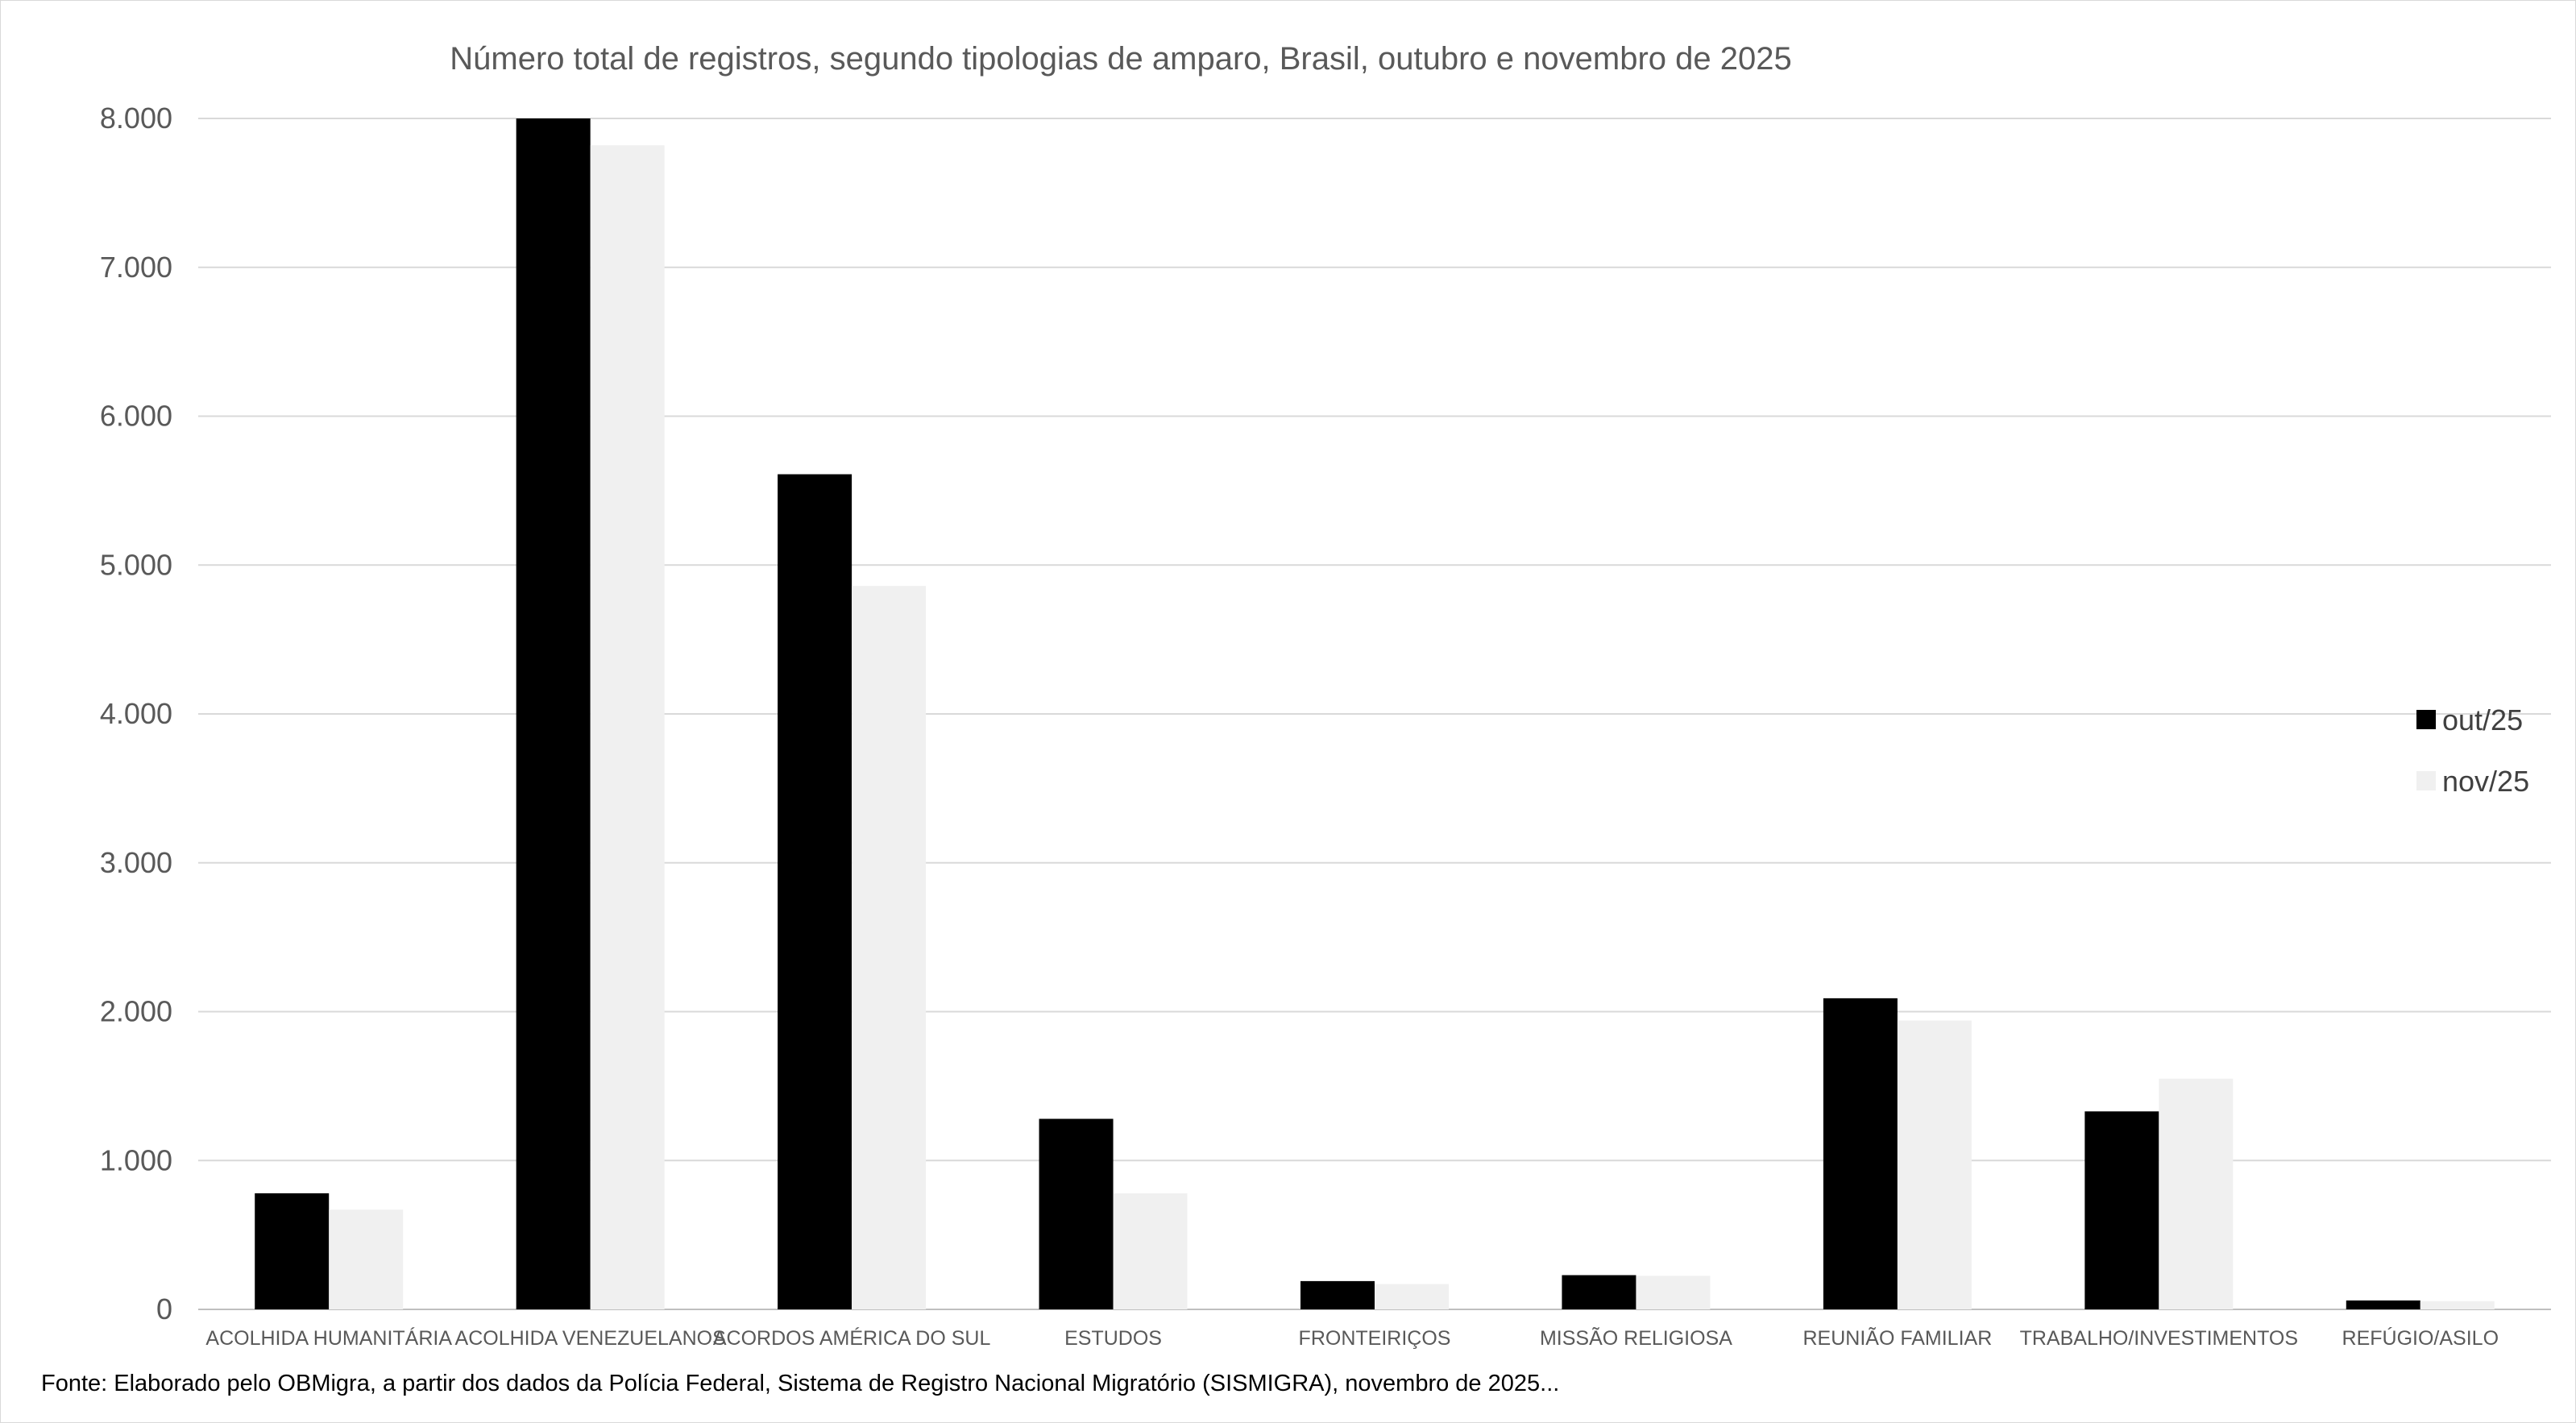  What do you see at coordinates (1898, 1338) in the screenshot?
I see `x-tick-label: REUNIÃO FAMILIAR` at bounding box center [1898, 1338].